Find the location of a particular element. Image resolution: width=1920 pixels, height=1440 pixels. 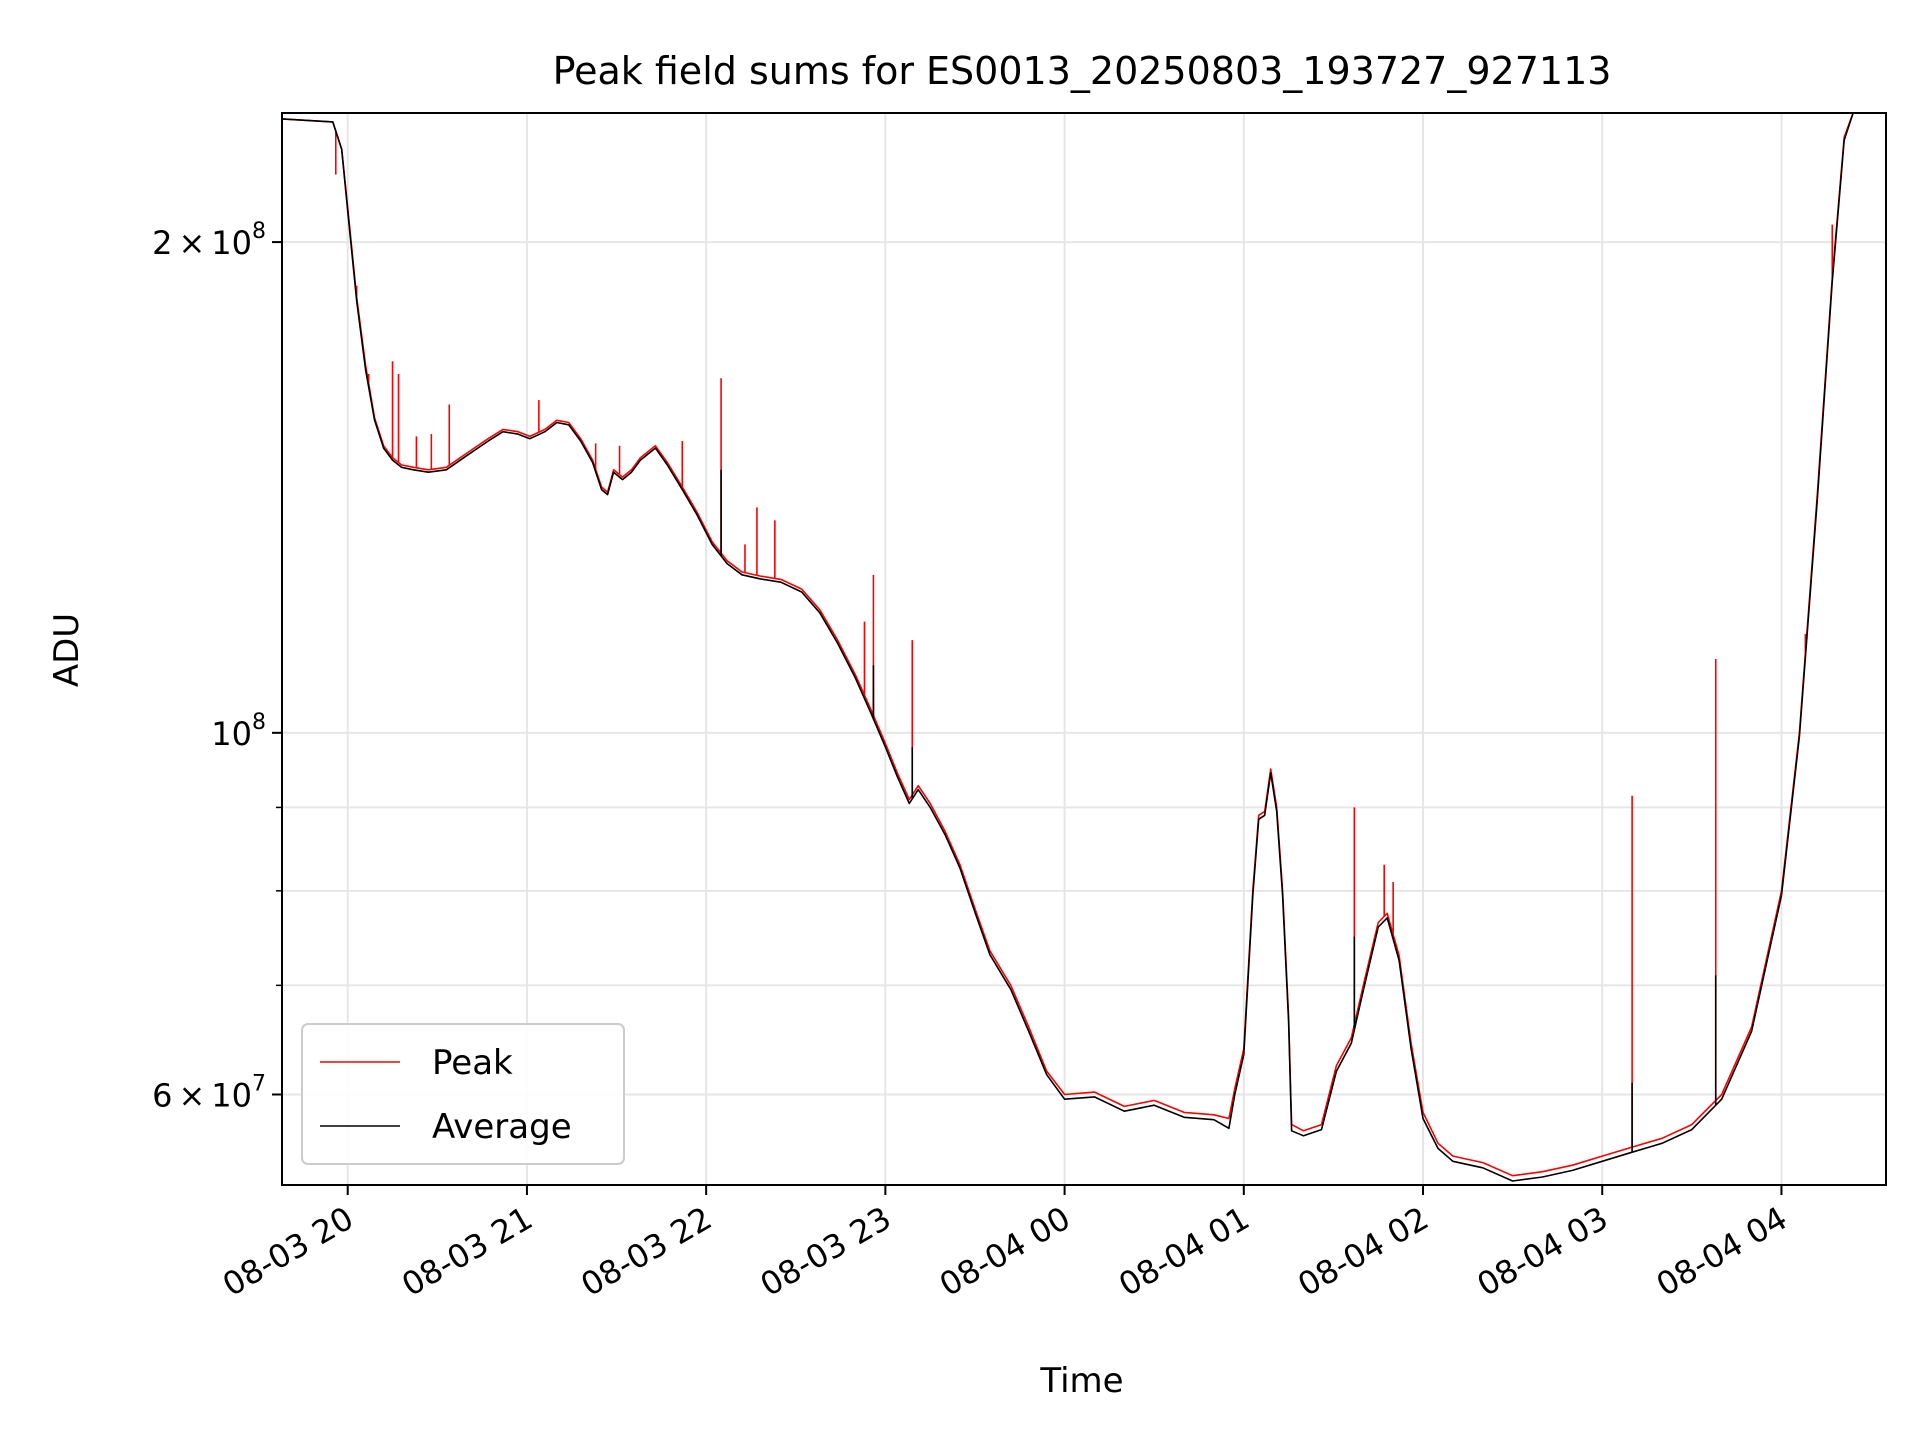

y-tick-exponent: 7 is located at coordinates (259, 1083).